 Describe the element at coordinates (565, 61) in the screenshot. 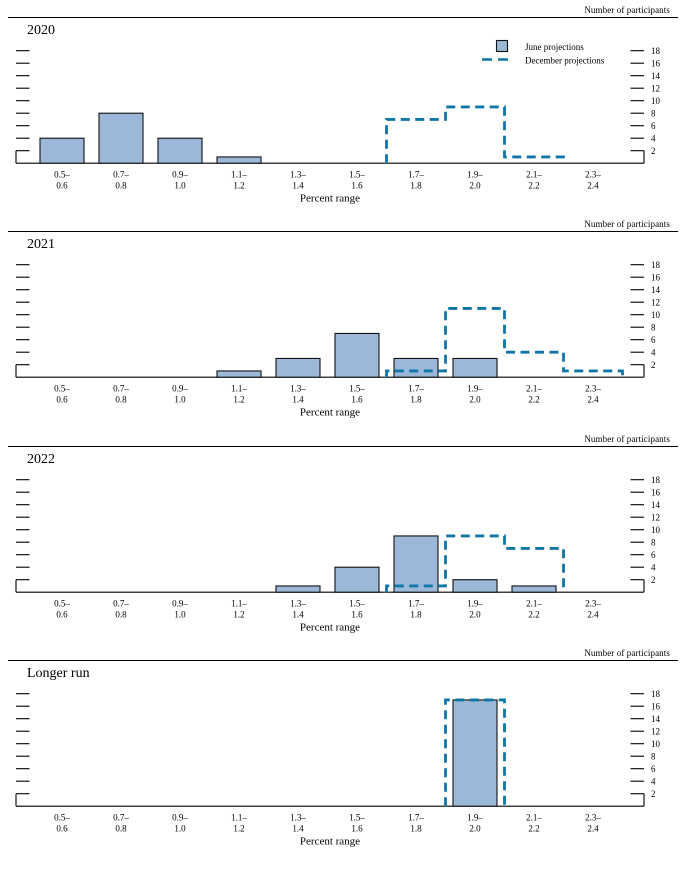

I see `legend-december-label: December projections` at that location.